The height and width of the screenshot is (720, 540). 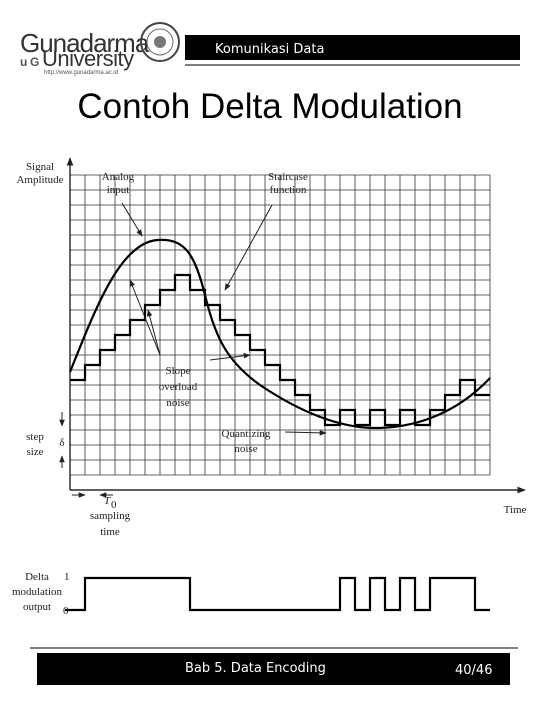 I want to click on label: 1, so click(x=67, y=577).